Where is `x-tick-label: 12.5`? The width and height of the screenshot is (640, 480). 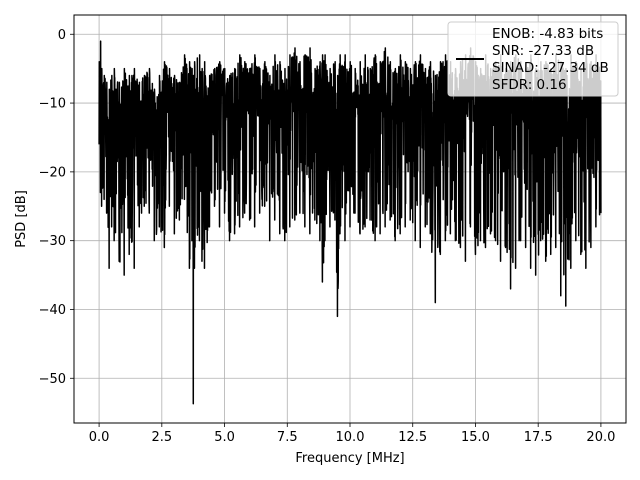 x-tick-label: 12.5 is located at coordinates (412, 437).